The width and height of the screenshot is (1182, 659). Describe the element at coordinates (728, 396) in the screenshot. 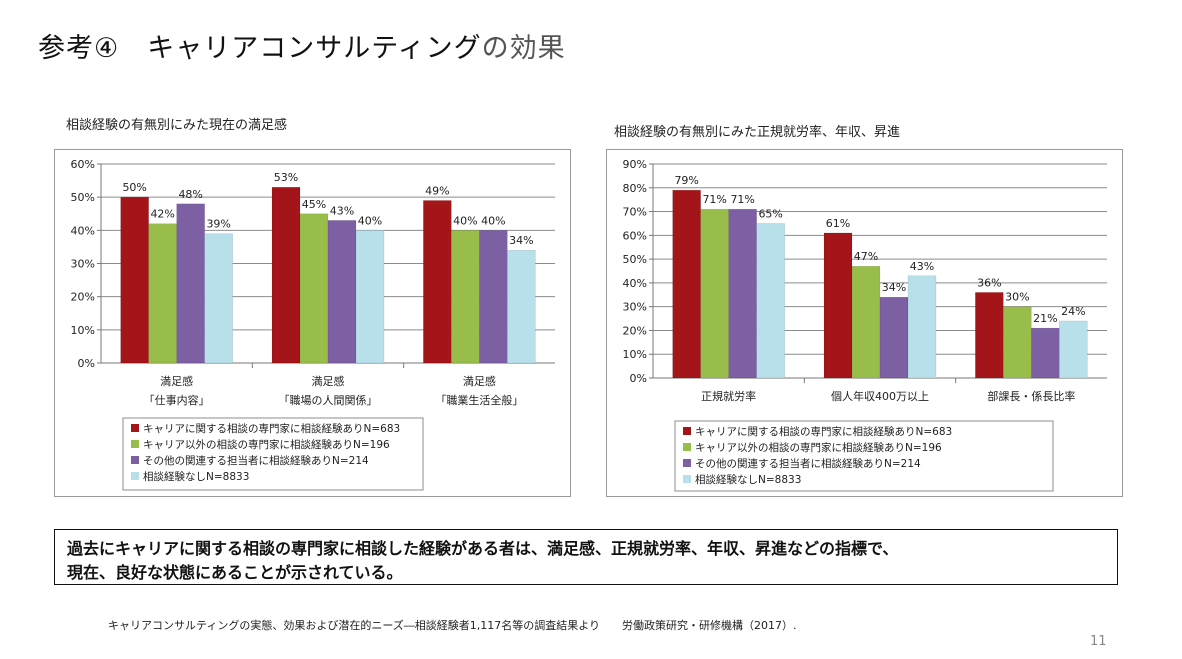

I see `x-tick-label: 正規就労率` at that location.